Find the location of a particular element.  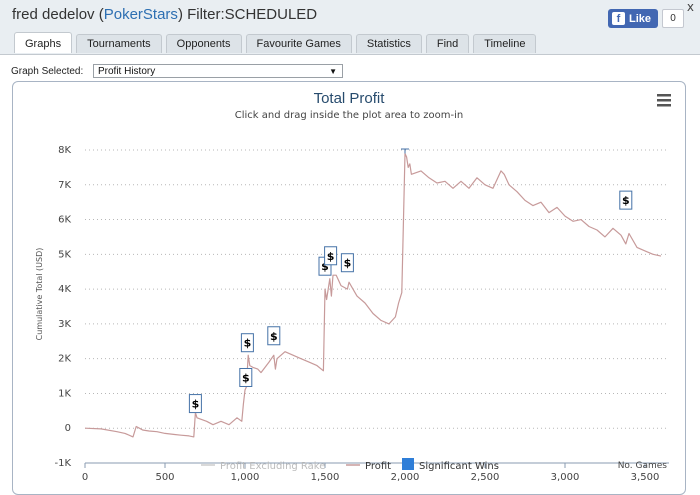

legend-label-significant-wins: Significant Wins is located at coordinates (459, 466).